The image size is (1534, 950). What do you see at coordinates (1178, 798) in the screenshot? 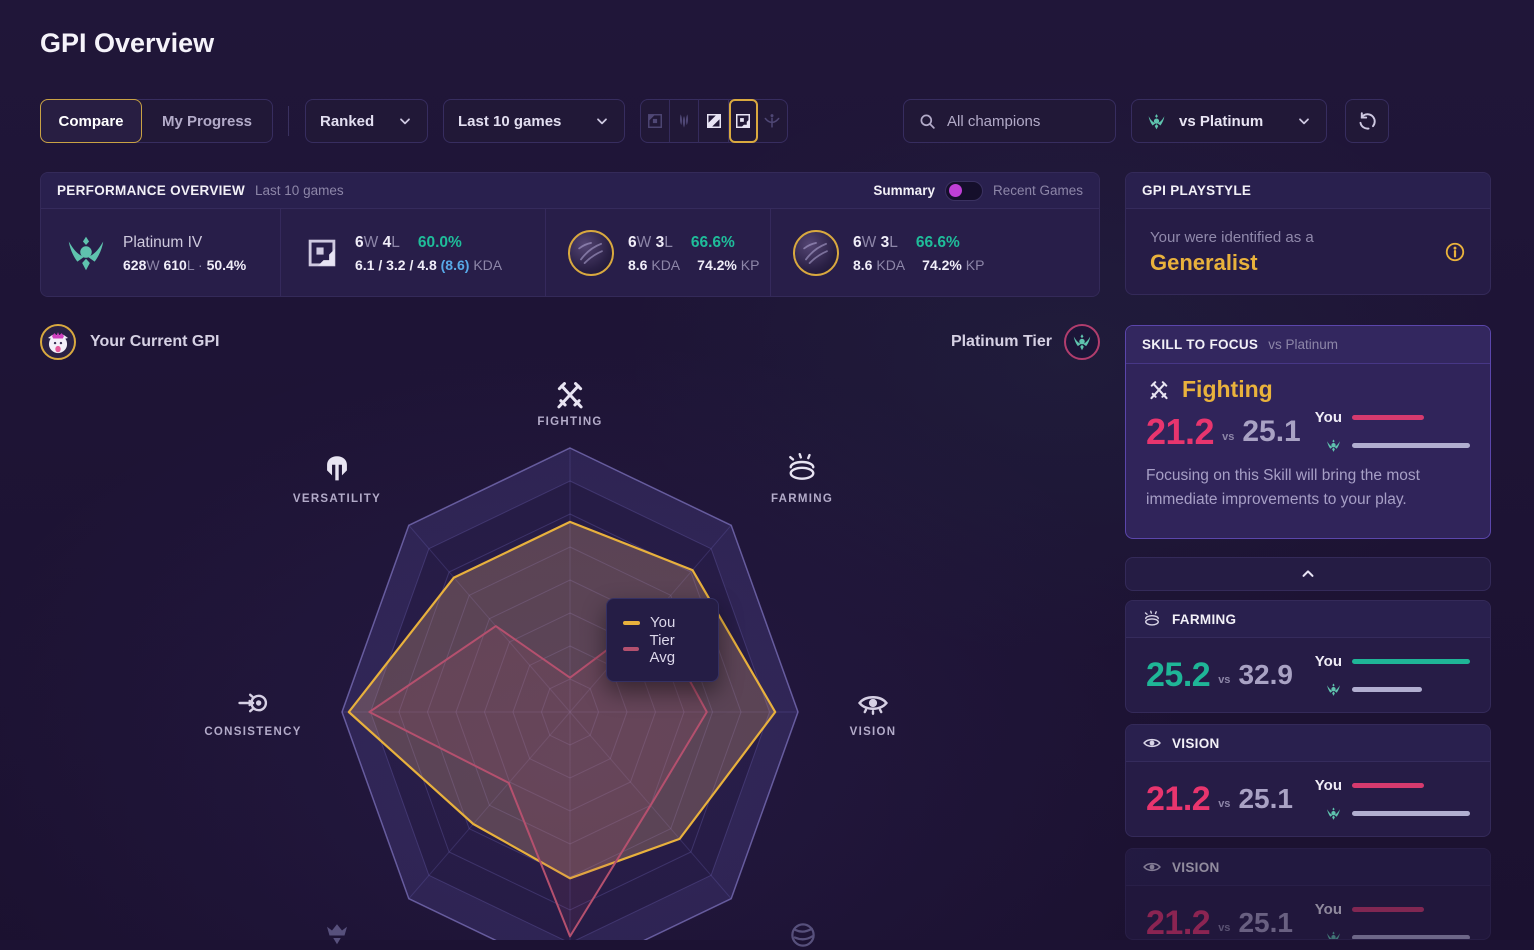
I see `vision-you-value: 21.2` at bounding box center [1178, 798].